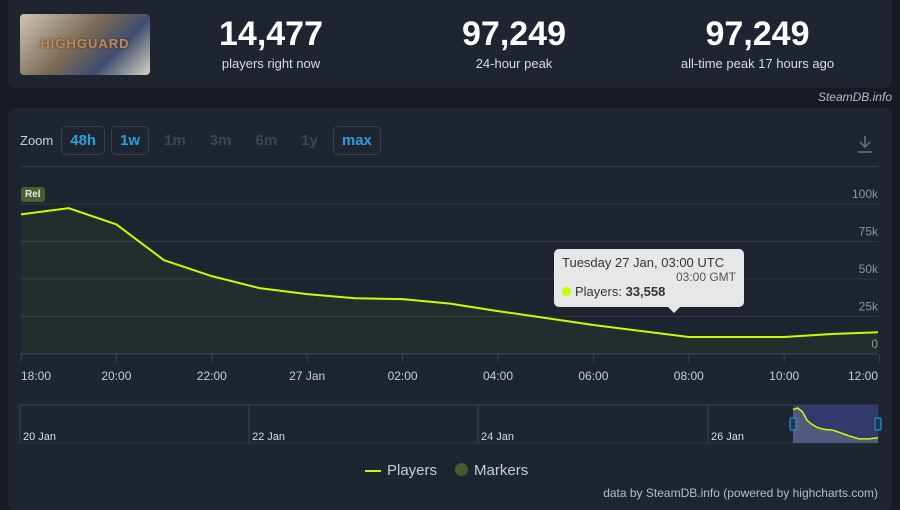 The image size is (900, 510). Describe the element at coordinates (863, 376) in the screenshot. I see `x-tick-label: 12:00` at that location.